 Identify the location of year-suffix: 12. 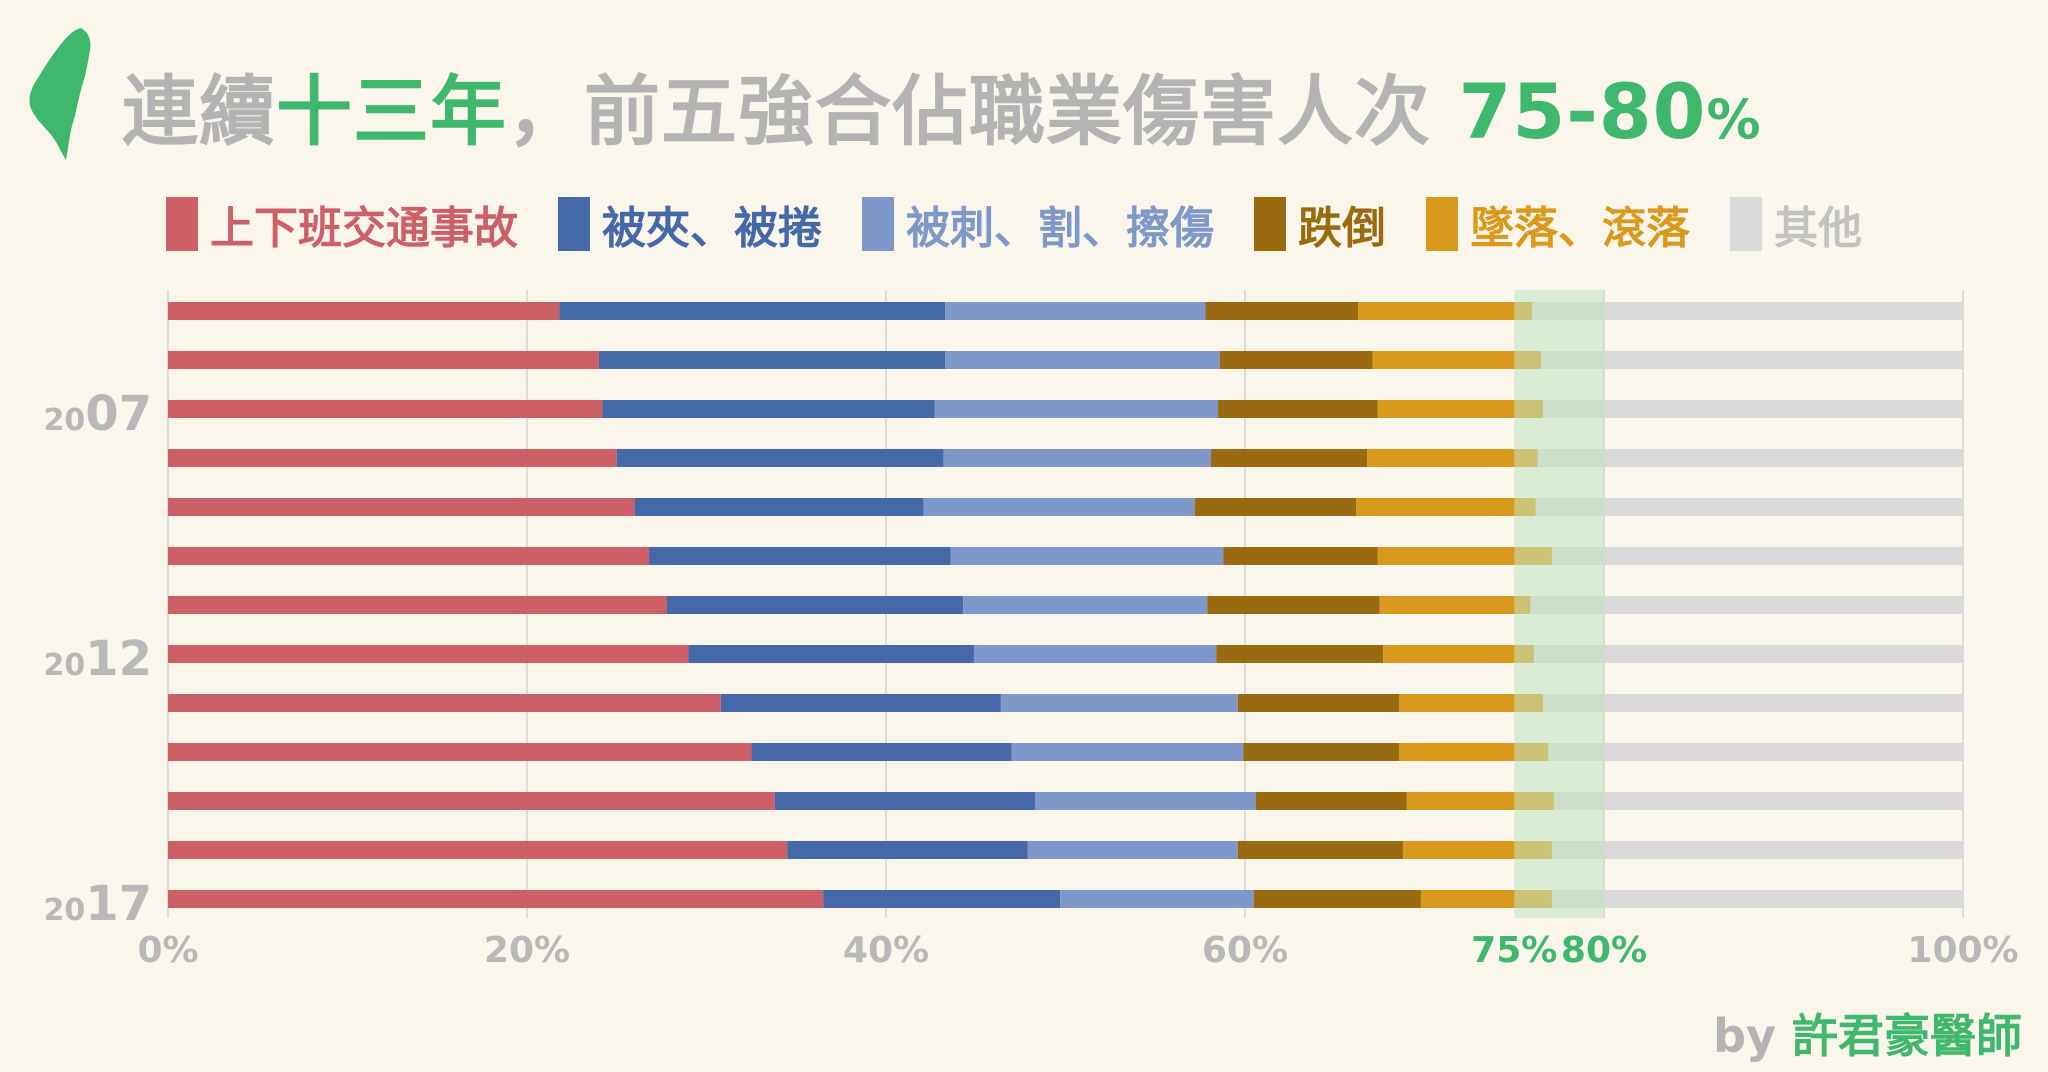
(118, 659).